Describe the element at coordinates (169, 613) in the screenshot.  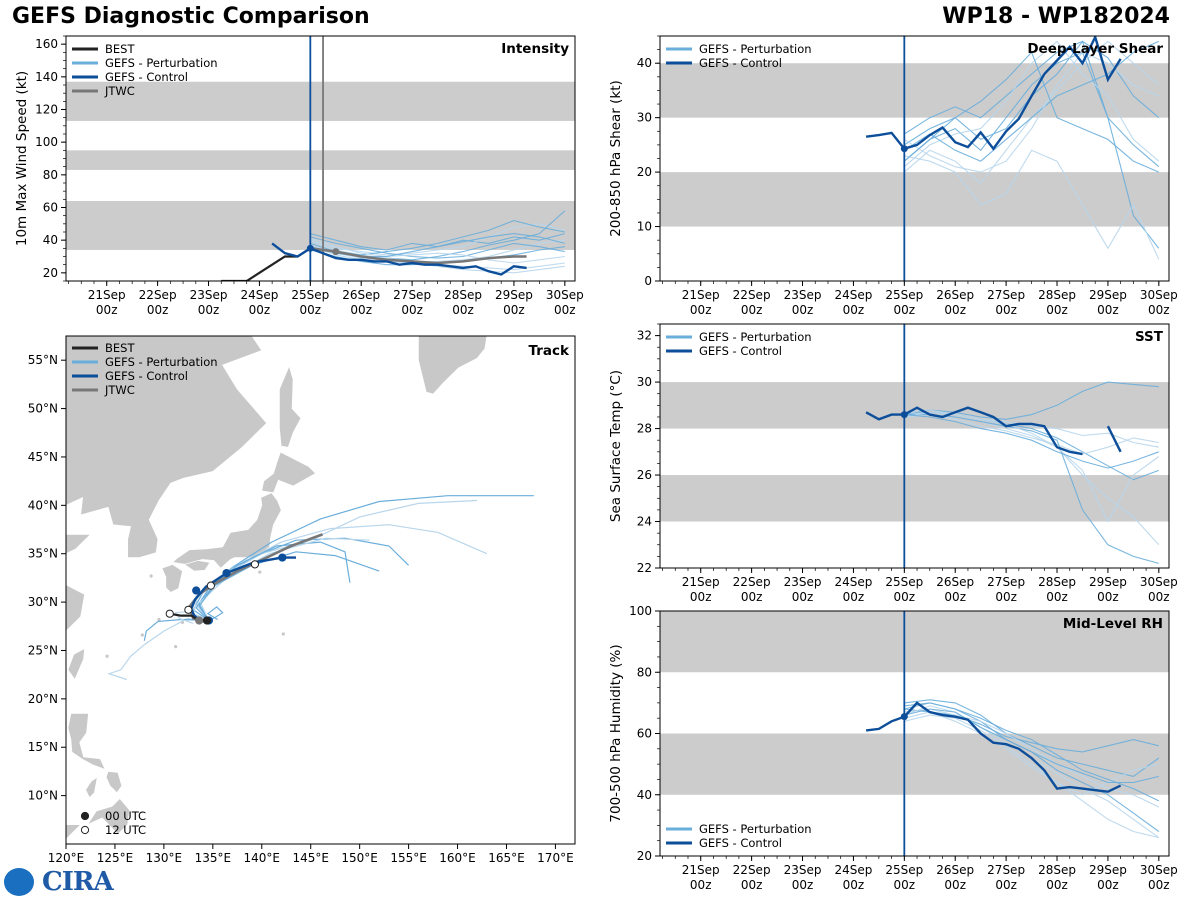
I see `best-track-point` at that location.